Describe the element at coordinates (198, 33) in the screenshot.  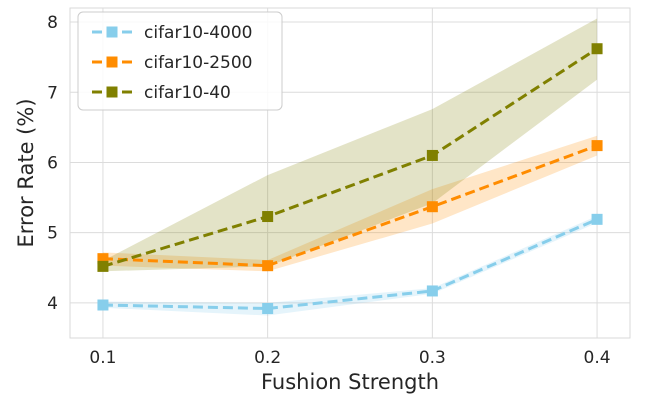
I see `legend-label: cifar10-4000` at that location.